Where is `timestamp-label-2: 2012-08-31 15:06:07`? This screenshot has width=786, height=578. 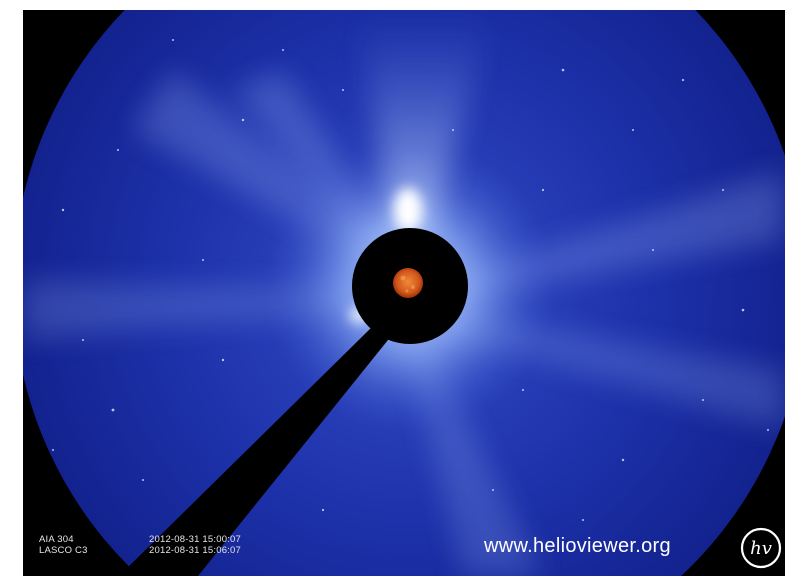 timestamp-label-2: 2012-08-31 15:06:07 is located at coordinates (195, 550).